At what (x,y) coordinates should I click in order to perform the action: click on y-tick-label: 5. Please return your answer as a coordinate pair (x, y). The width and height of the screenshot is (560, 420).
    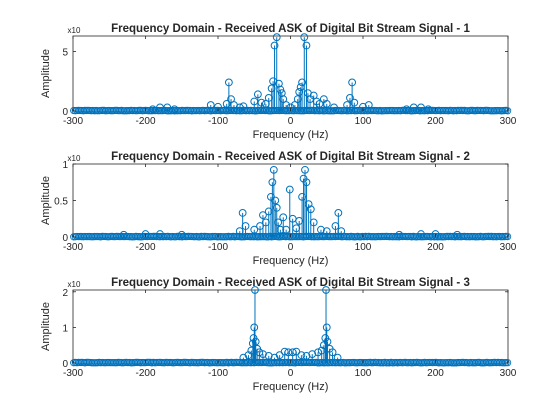
    Looking at the image, I should click on (65, 52).